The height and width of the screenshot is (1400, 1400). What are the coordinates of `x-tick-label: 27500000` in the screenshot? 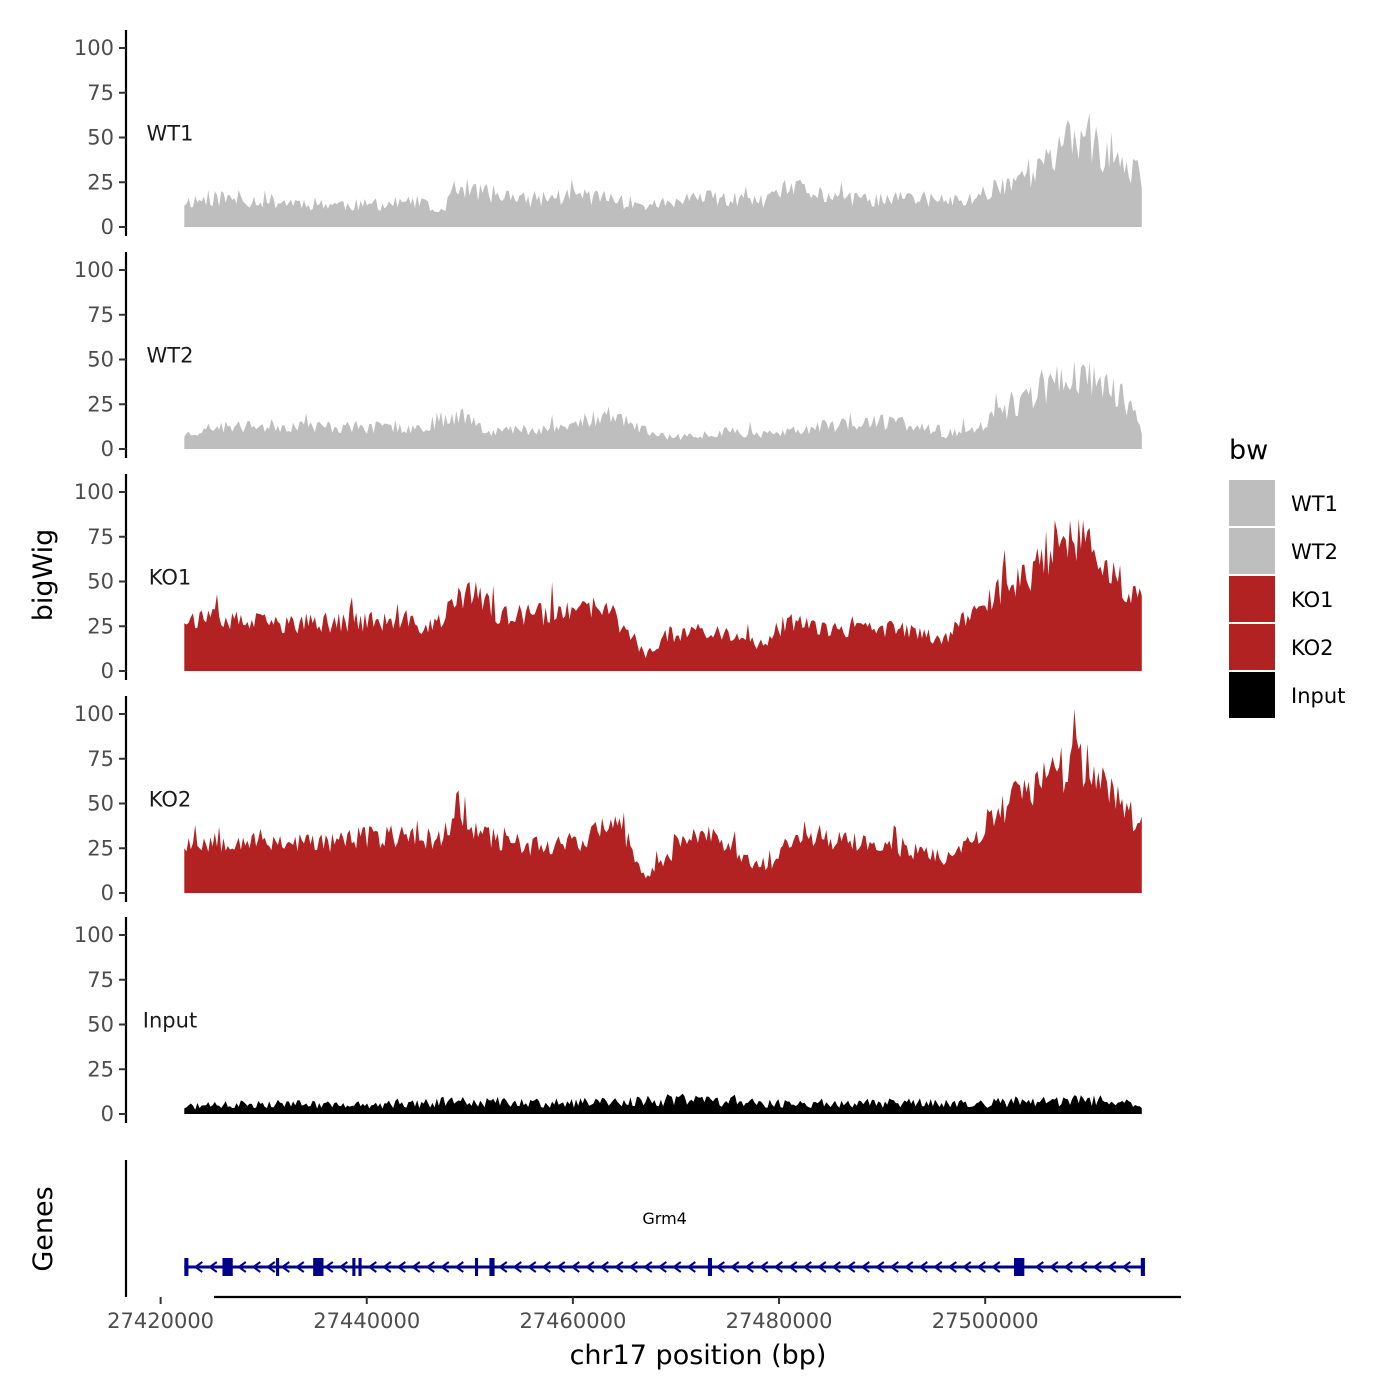 It's located at (985, 1321).